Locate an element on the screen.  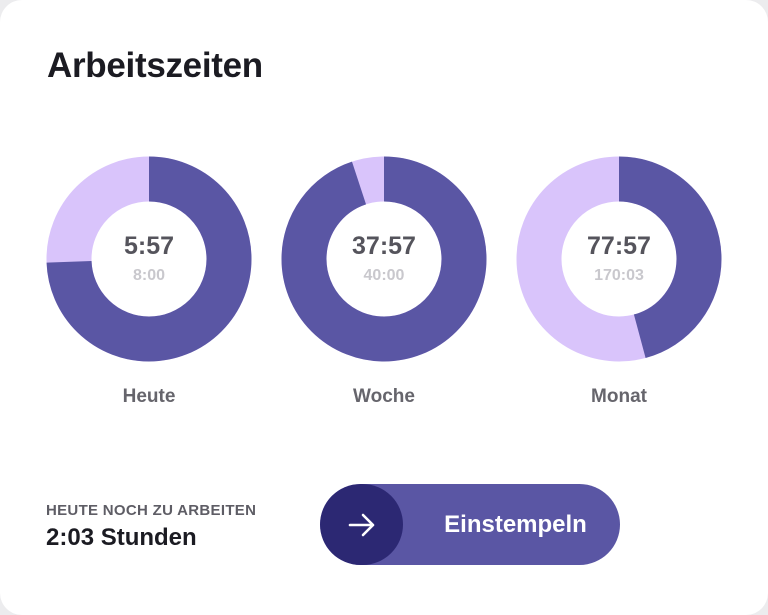
ring-week-chart is located at coordinates (384, 259).